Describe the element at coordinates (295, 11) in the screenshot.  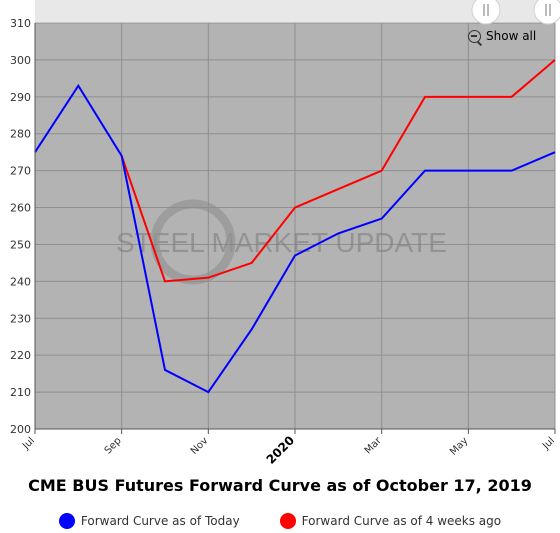
I see `navigator-band` at that location.